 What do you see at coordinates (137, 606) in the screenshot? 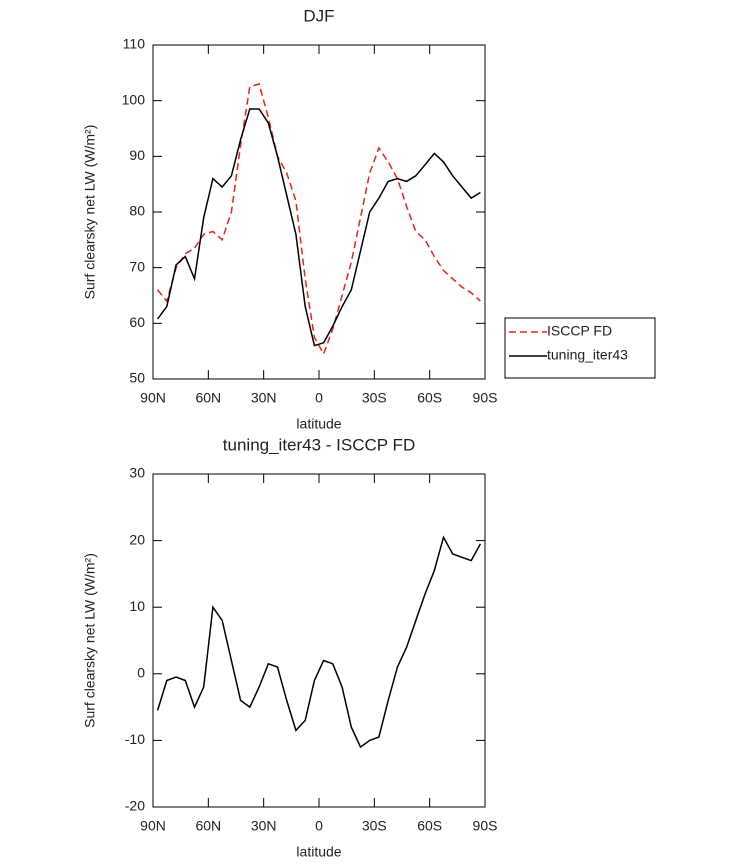
I see `y-tick-label: 10` at bounding box center [137, 606].